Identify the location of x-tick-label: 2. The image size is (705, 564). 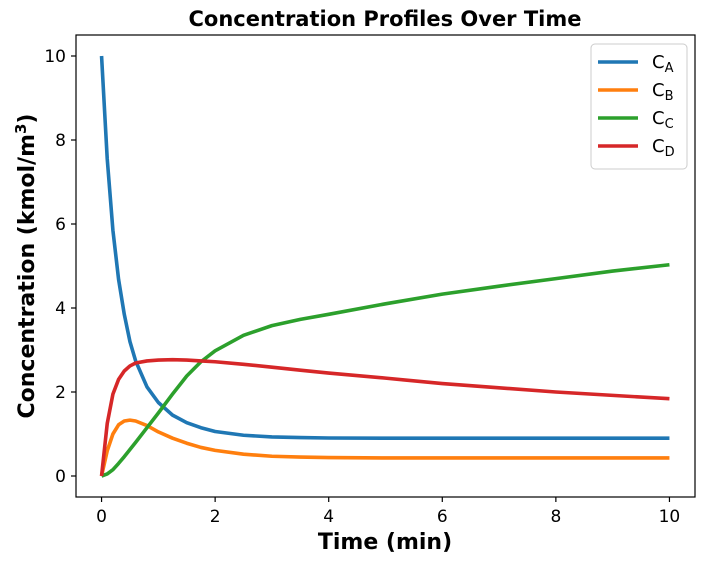
(215, 517).